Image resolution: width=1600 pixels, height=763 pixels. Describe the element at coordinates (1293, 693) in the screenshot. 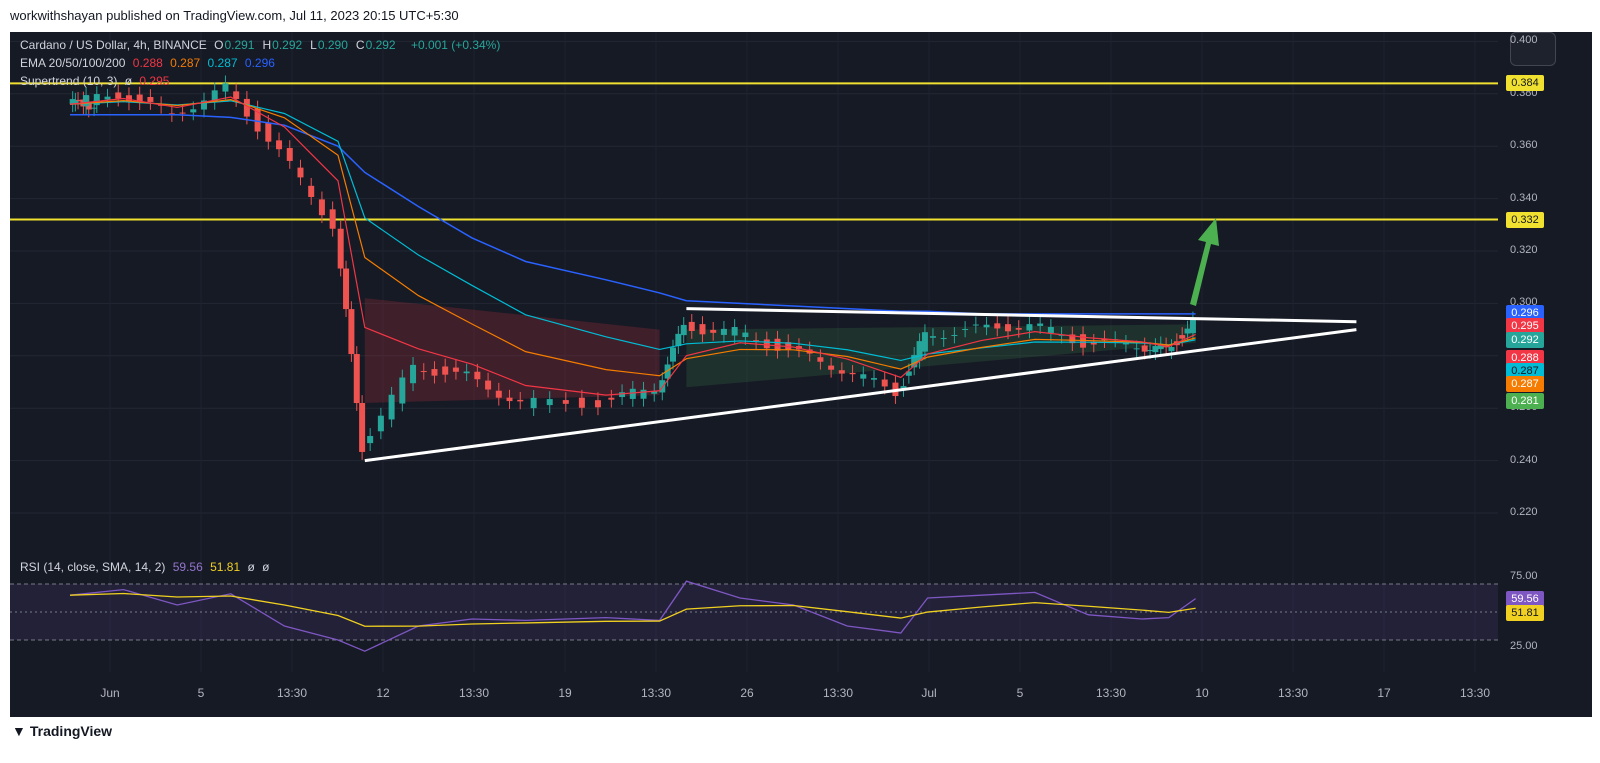

I see `time-tick: 13:30` at that location.